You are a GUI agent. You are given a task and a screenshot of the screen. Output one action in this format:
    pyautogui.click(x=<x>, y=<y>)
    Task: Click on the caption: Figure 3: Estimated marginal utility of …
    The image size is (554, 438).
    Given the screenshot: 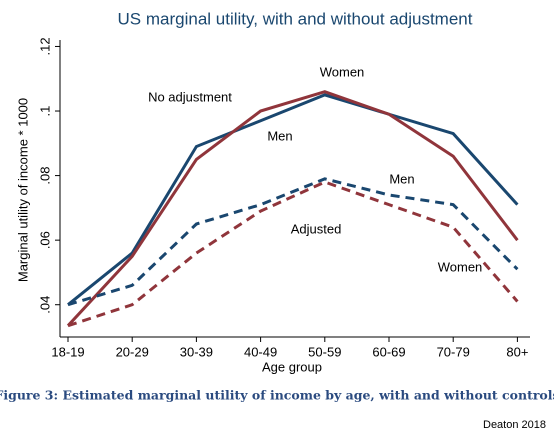 What is the action you would take?
    pyautogui.click(x=277, y=395)
    